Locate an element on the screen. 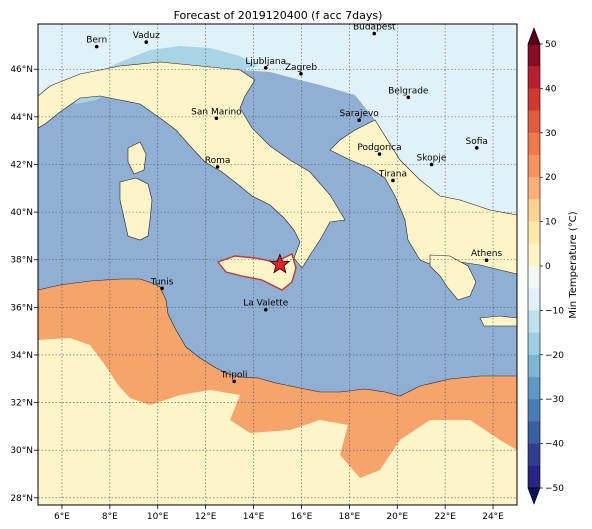  city-label: Ljubljana is located at coordinates (265, 62).